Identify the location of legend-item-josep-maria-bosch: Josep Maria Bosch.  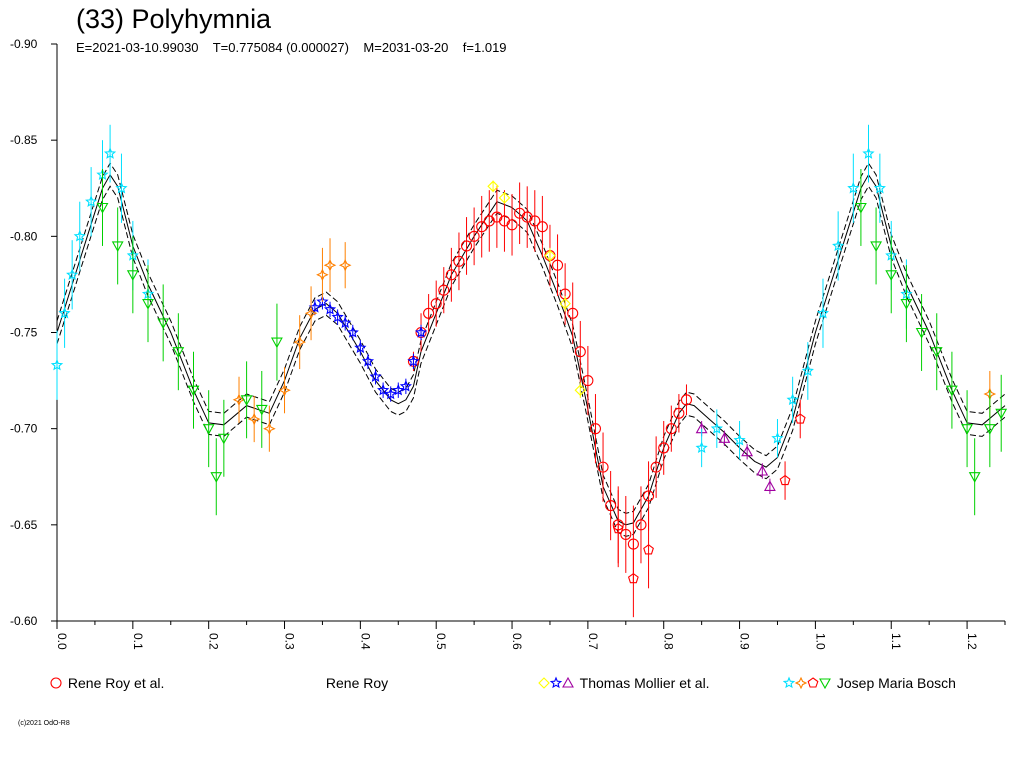
(869, 684).